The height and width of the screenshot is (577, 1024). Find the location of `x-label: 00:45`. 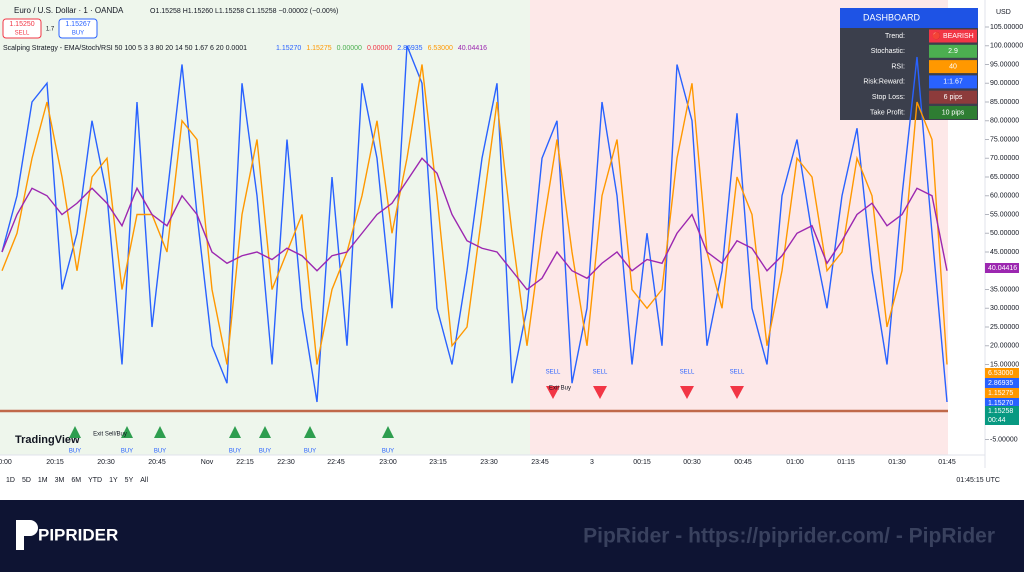

x-label: 00:45 is located at coordinates (743, 462).